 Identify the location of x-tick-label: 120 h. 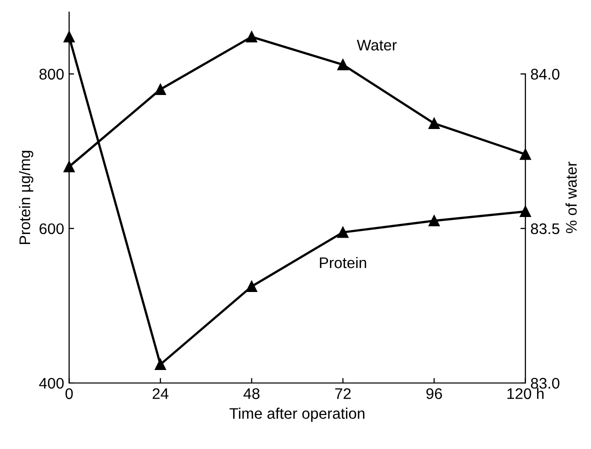
(525, 394).